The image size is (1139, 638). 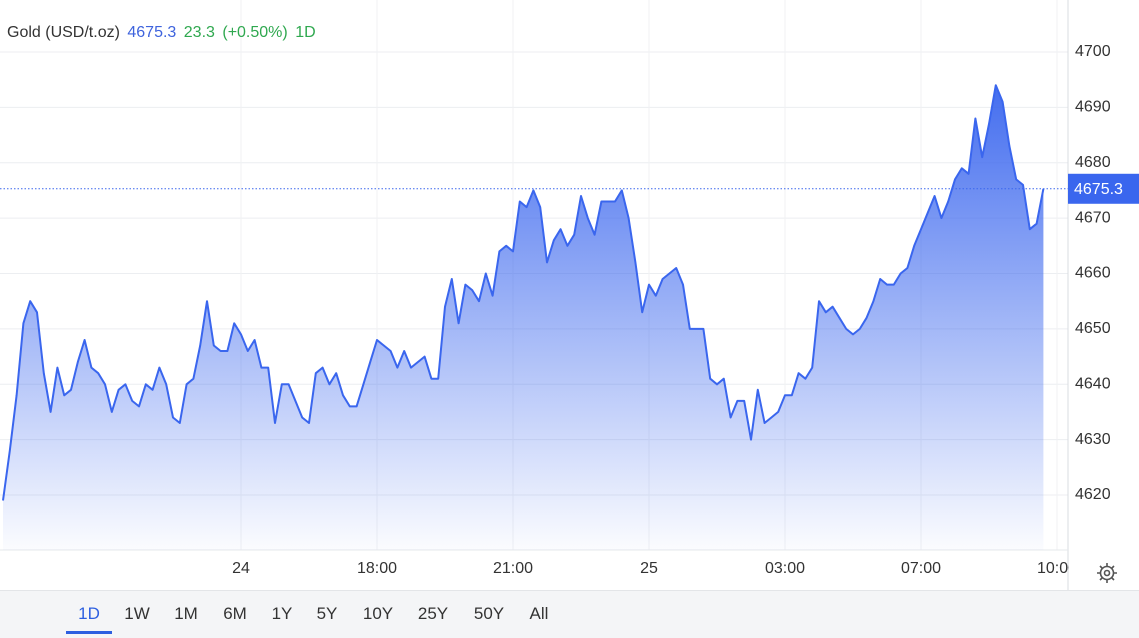 What do you see at coordinates (649, 568) in the screenshot?
I see `x-tick-label: 25` at bounding box center [649, 568].